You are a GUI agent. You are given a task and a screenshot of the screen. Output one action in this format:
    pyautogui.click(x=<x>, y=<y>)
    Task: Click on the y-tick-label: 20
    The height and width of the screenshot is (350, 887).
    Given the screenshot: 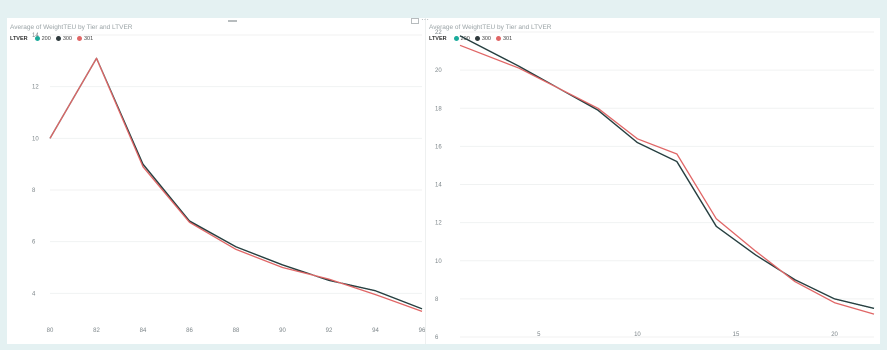 What is the action you would take?
    pyautogui.click(x=438, y=71)
    